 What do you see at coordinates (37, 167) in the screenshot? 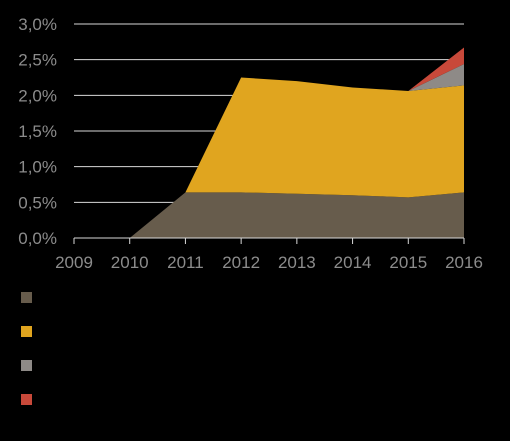
I see `y-tick-label: 1,0%` at bounding box center [37, 167].